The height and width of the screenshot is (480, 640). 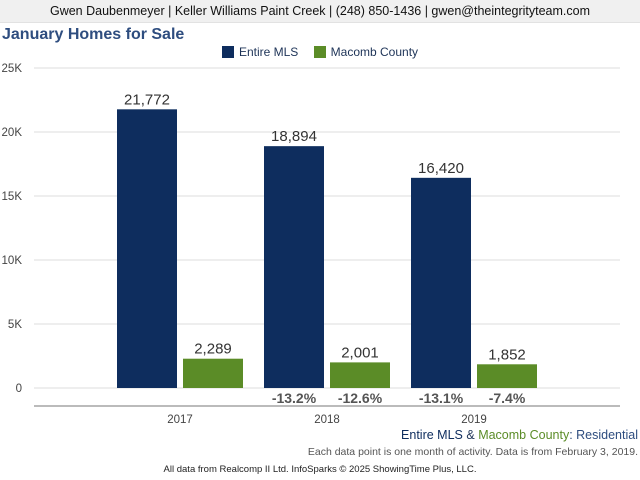 What do you see at coordinates (147, 249) in the screenshot?
I see `bar-entire-mls-2017` at bounding box center [147, 249].